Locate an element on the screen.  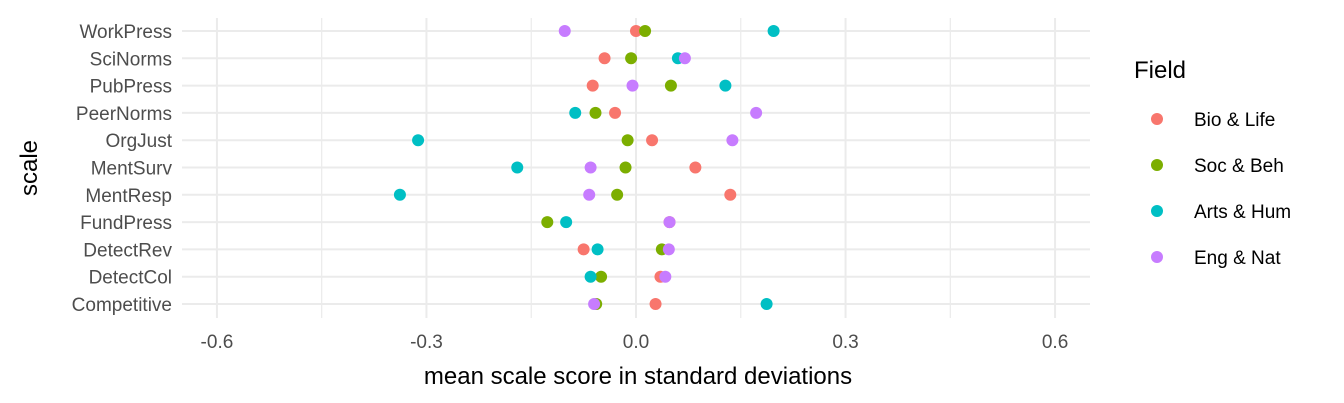
x-tick-label: 0.6 is located at coordinates (1055, 342).